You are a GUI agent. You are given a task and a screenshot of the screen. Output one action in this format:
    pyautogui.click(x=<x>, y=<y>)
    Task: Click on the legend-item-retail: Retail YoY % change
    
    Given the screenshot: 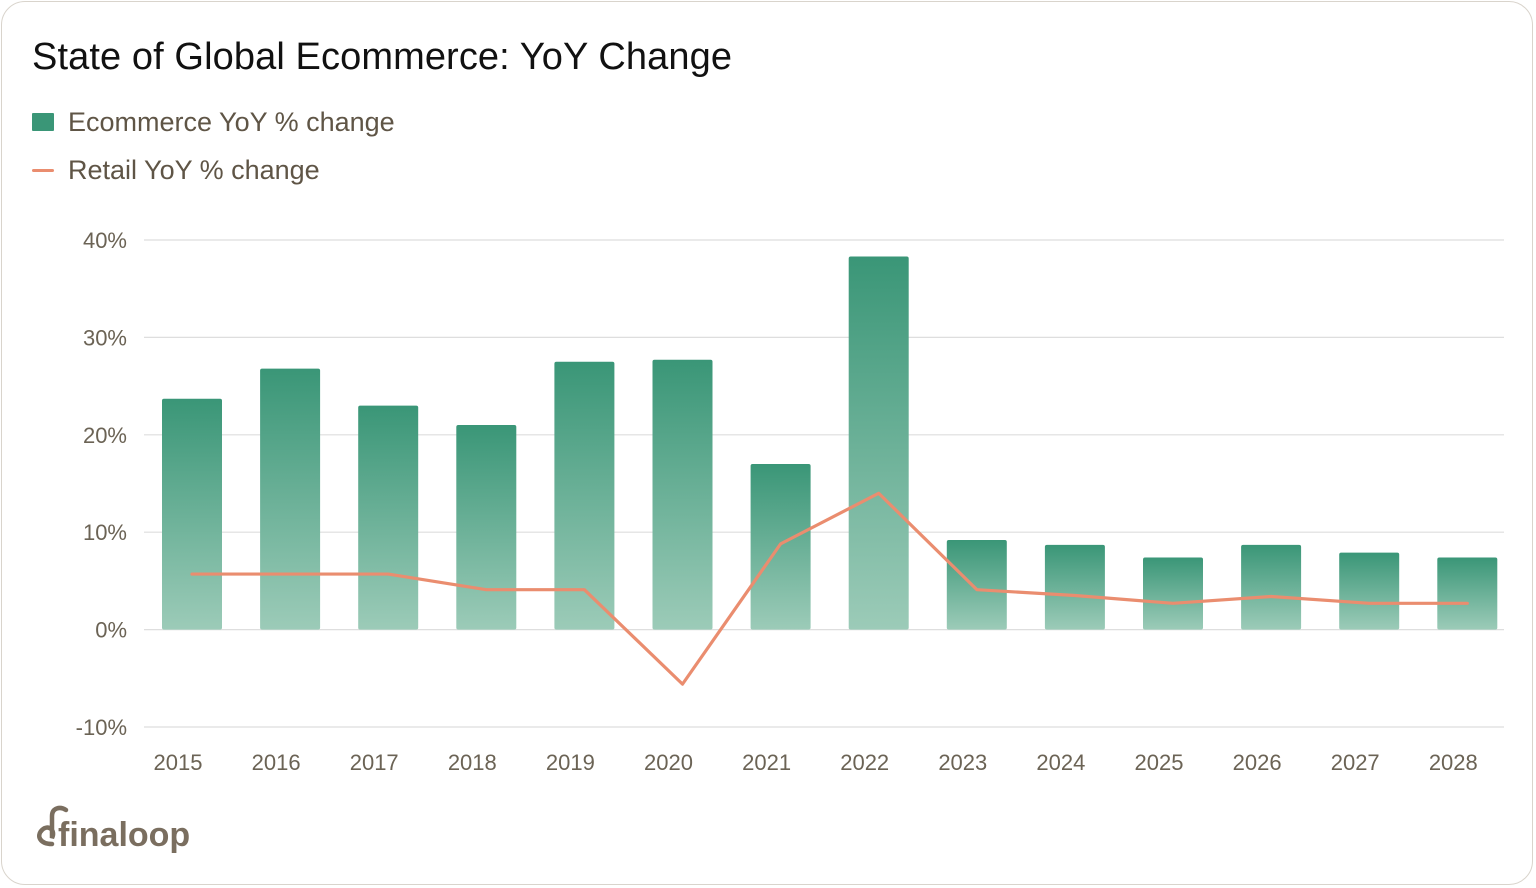 What is the action you would take?
    pyautogui.click(x=213, y=170)
    